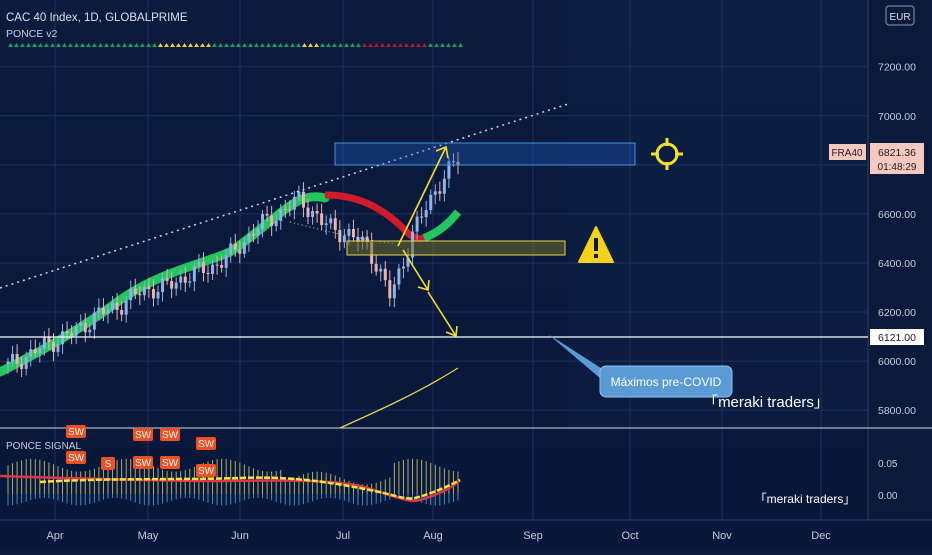 The image size is (932, 555). I want to click on signal-pane, so click(230, 482).